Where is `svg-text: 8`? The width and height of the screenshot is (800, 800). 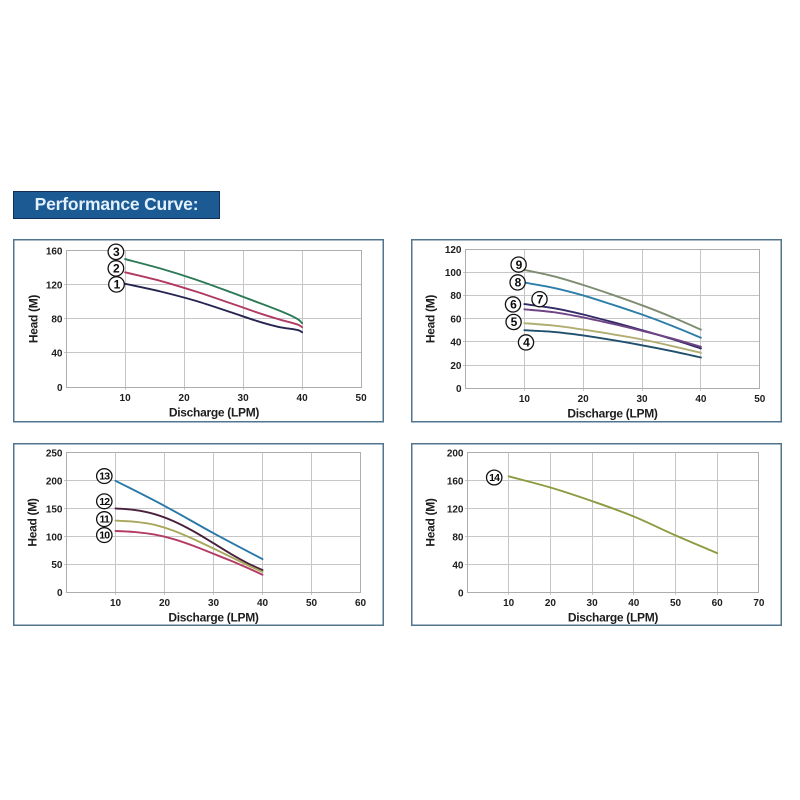 svg-text: 8 is located at coordinates (518, 283).